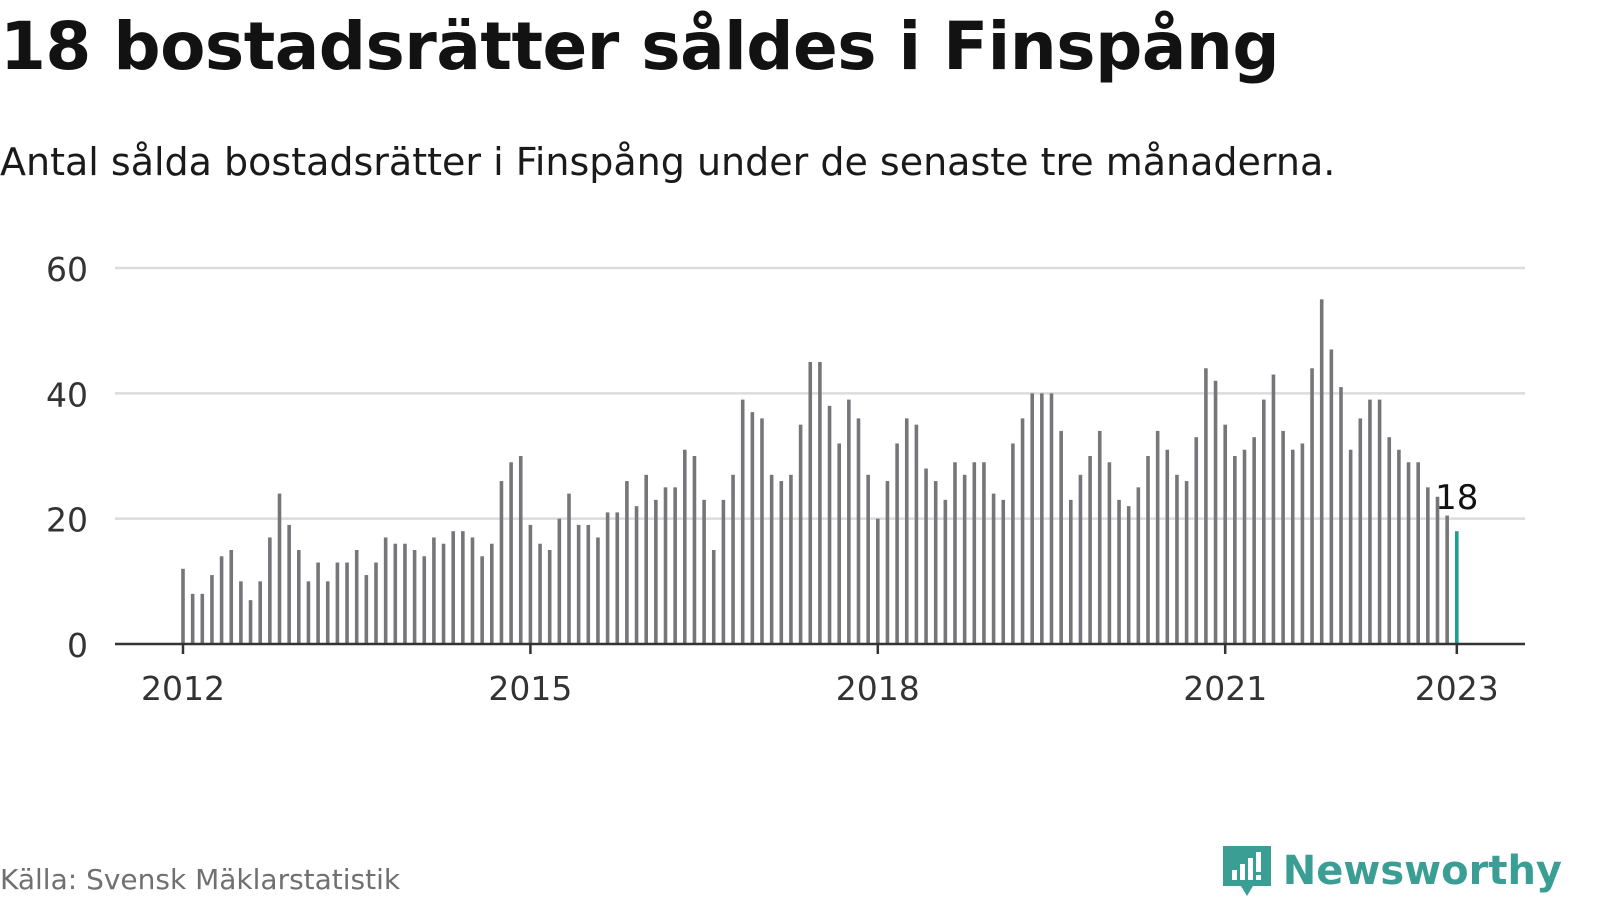 Image resolution: width=1600 pixels, height=900 pixels. I want to click on x-tick-label: 2023, so click(1457, 688).